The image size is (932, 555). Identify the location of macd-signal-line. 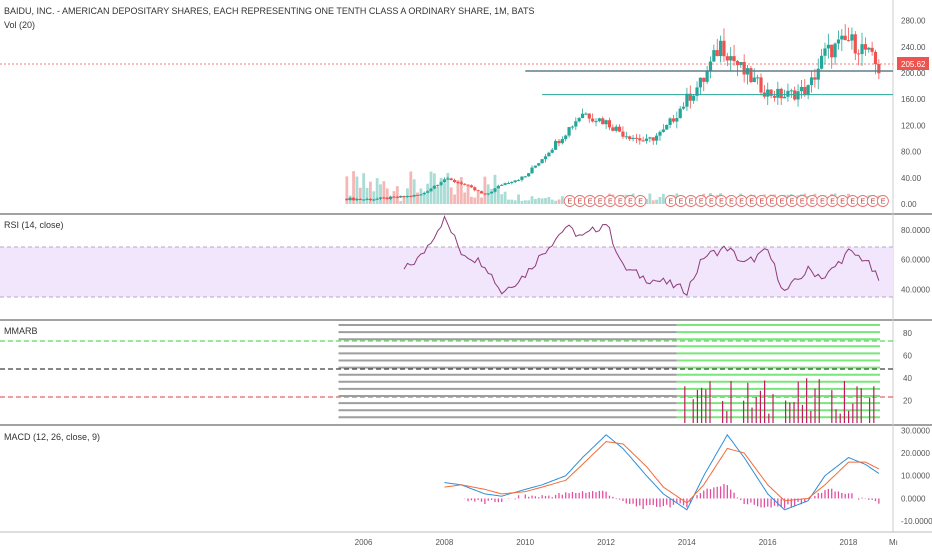
(662, 472).